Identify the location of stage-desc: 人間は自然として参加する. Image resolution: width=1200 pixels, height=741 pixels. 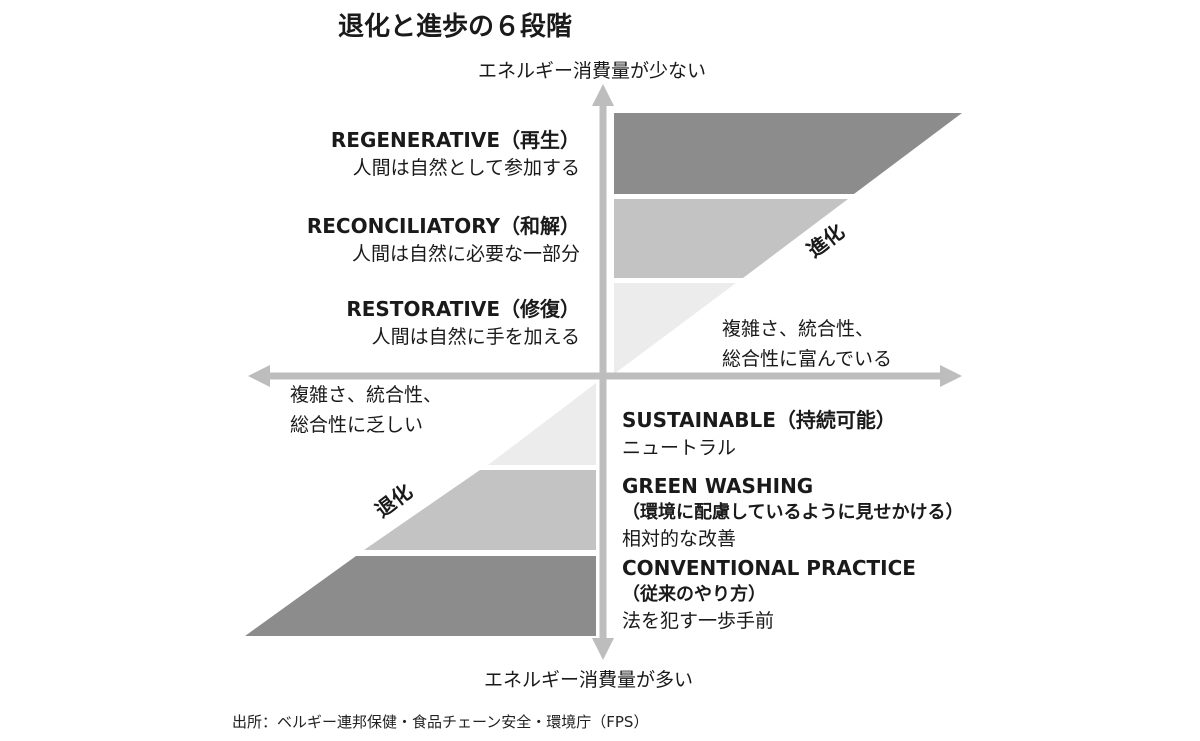
(466, 168).